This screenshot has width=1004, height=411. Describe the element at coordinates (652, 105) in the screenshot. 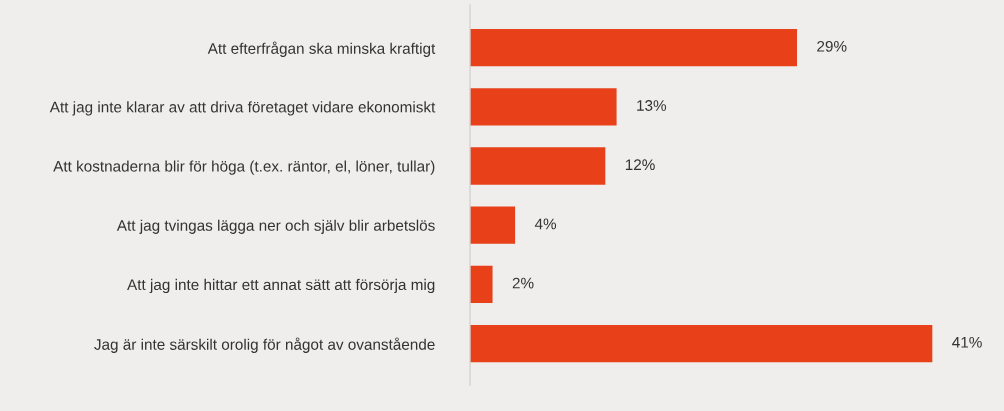

I see `data-label: 13%` at that location.